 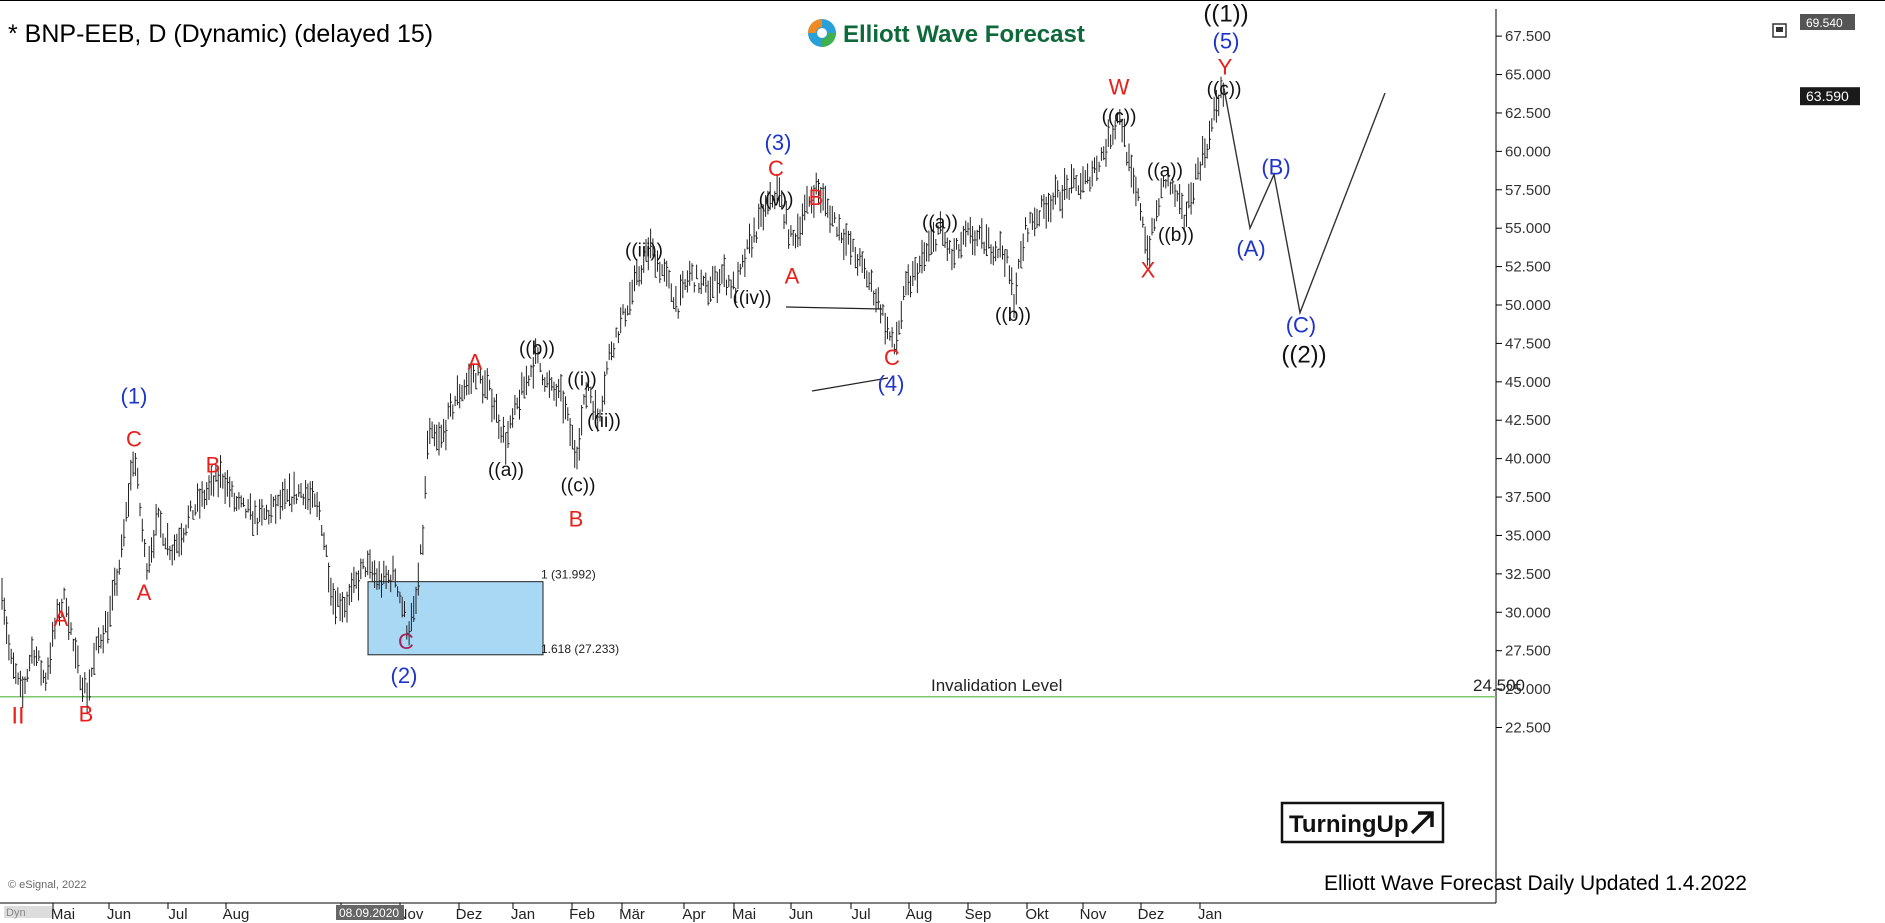 What do you see at coordinates (776, 200) in the screenshot?
I see `wave-label: ((v))` at bounding box center [776, 200].